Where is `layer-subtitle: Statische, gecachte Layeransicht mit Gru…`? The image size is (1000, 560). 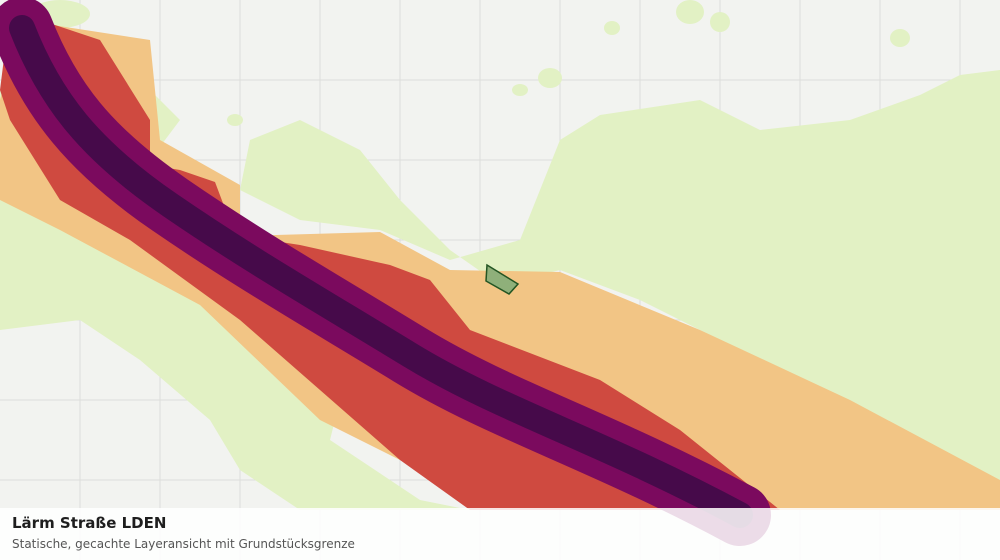
layer-subtitle: Statische, gecachte Layeransicht mit Gru… is located at coordinates (183, 544).